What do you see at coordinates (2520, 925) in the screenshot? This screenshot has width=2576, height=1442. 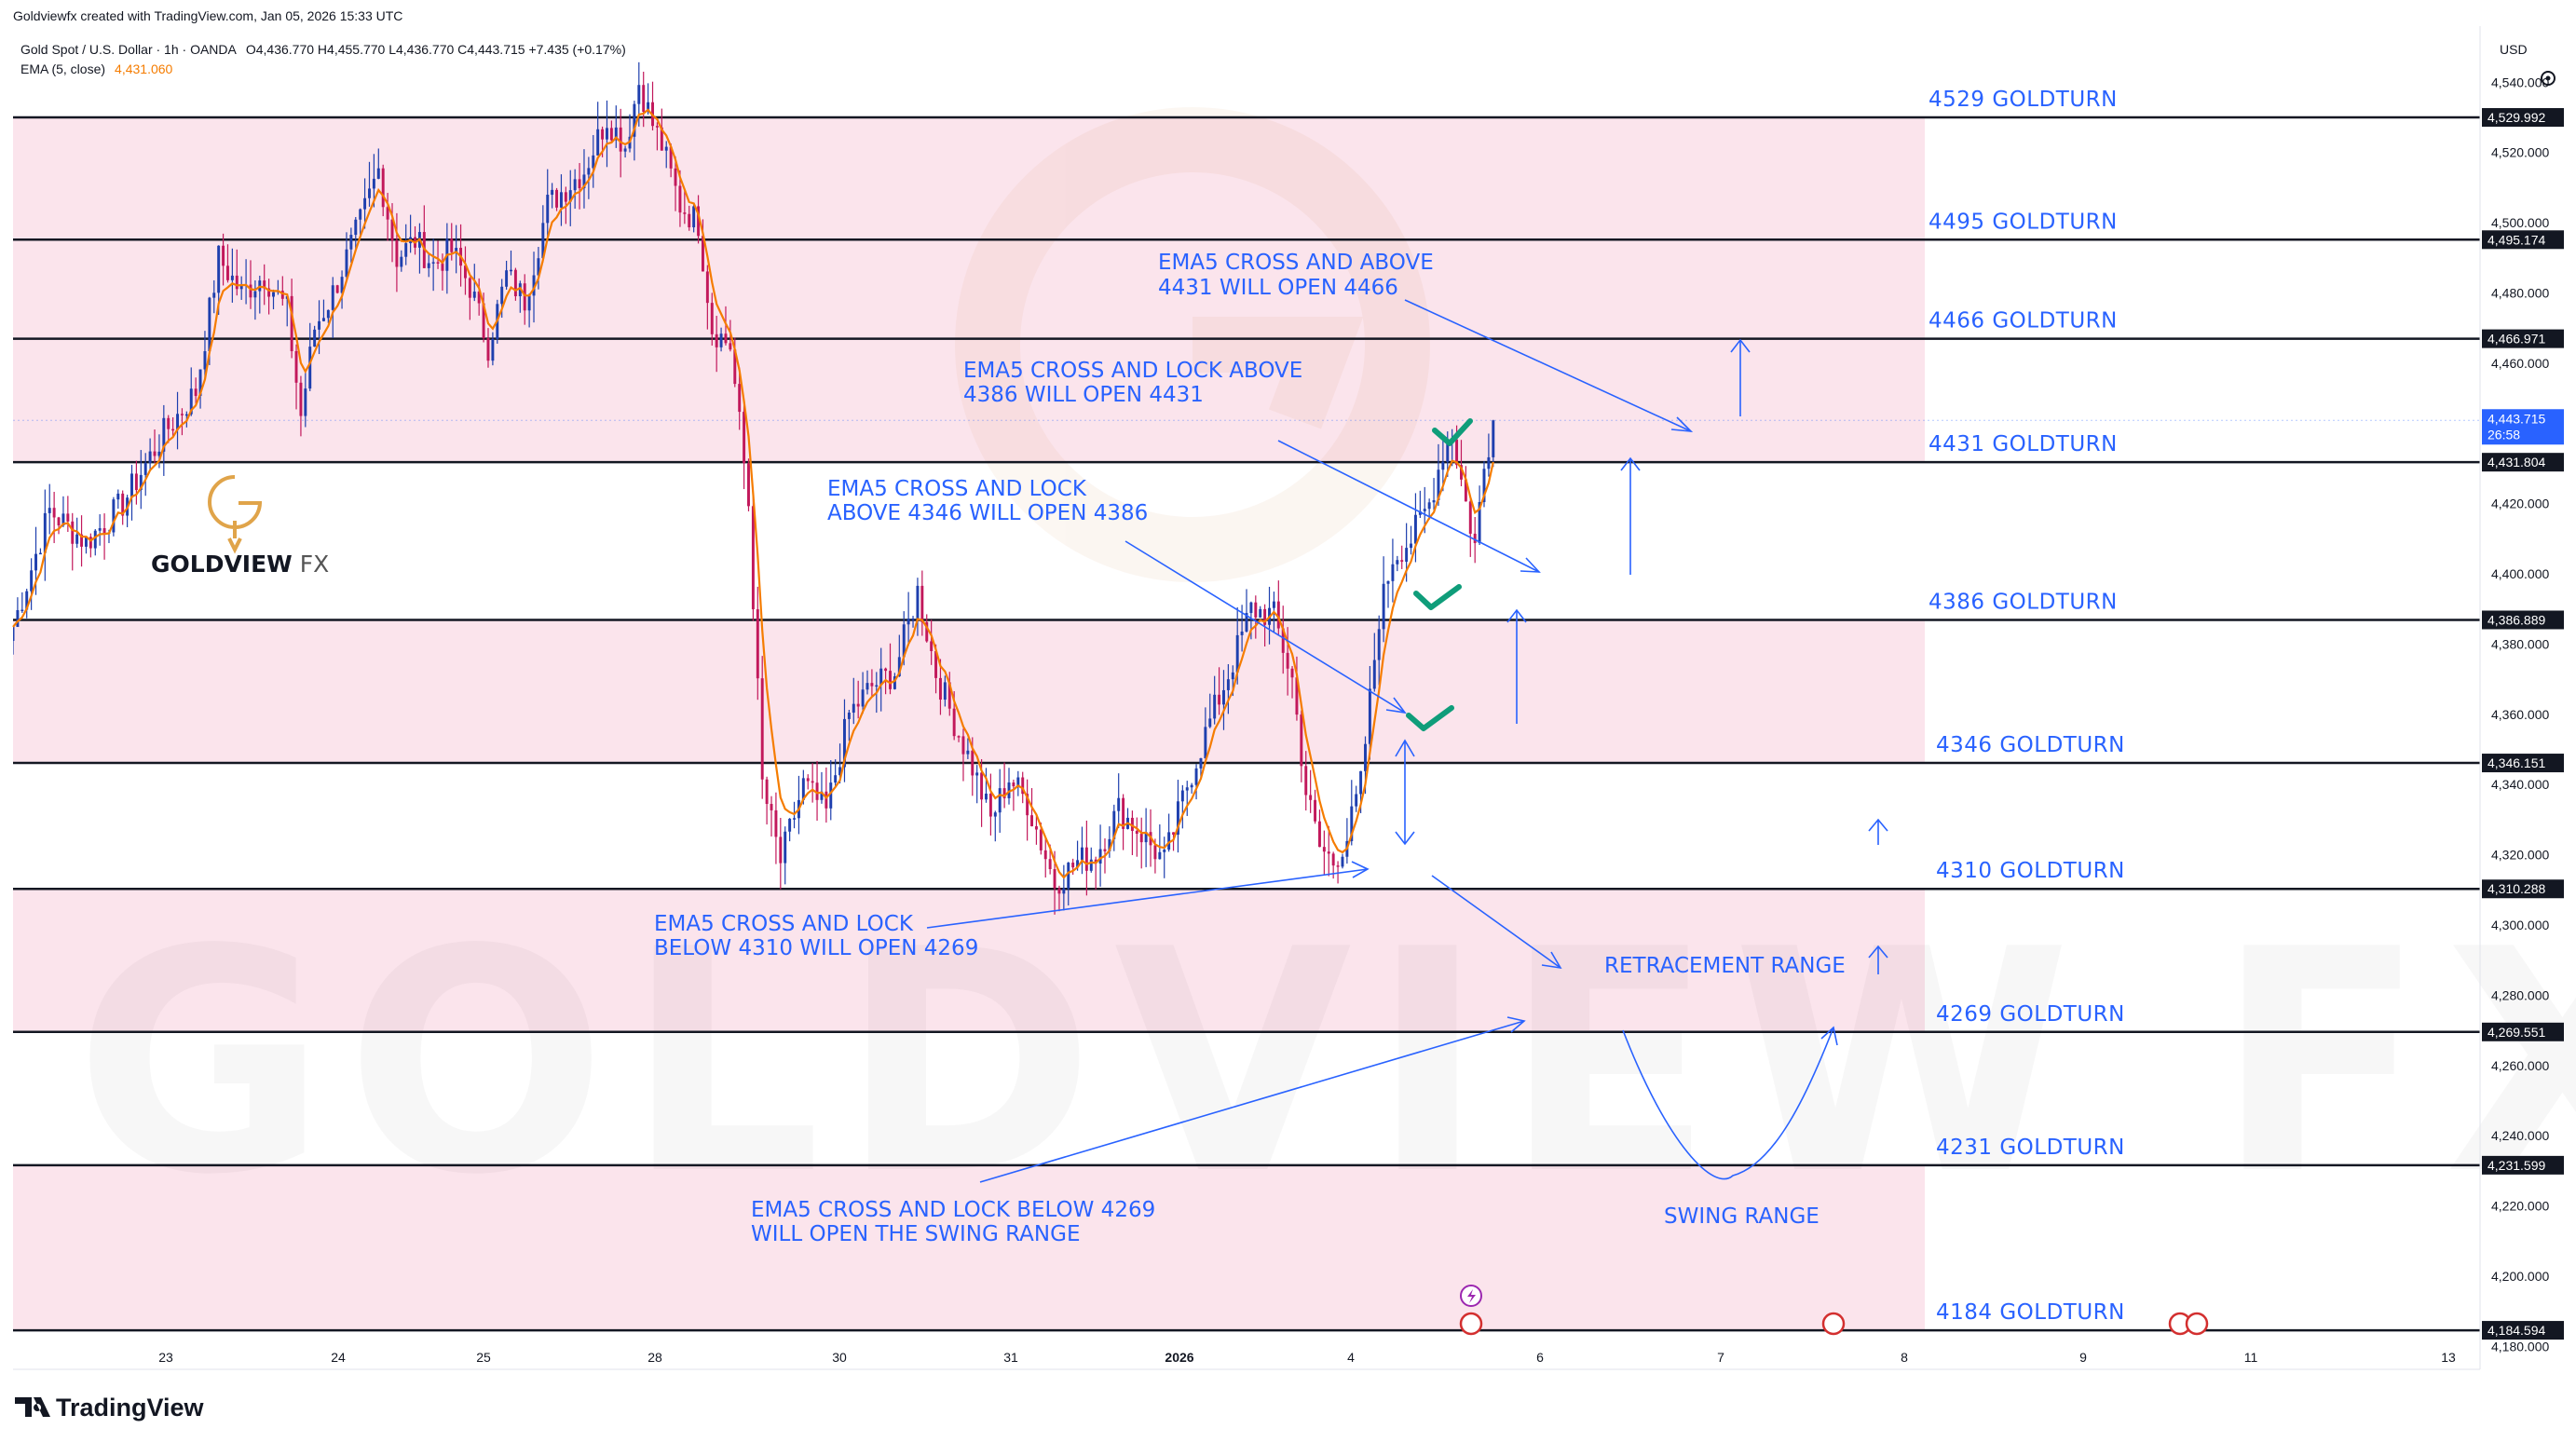 I see `y-tick-label: 4,300.000` at bounding box center [2520, 925].